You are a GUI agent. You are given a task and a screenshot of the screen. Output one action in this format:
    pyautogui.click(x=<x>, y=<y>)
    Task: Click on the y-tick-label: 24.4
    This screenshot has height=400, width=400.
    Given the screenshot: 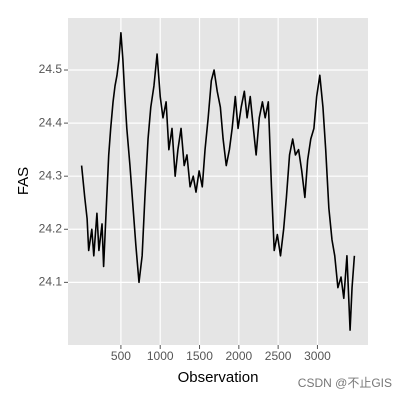 What is the action you would take?
    pyautogui.click(x=51, y=122)
    